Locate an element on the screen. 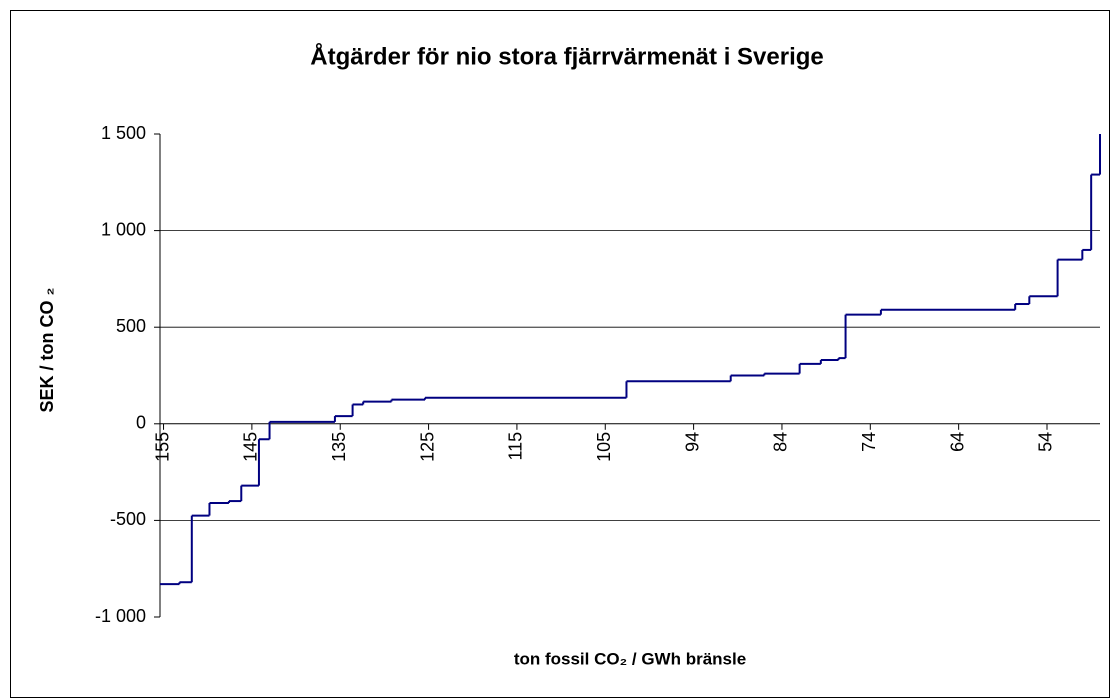 This screenshot has width=1113, height=699. y-tick-label: 1 500 is located at coordinates (123, 133).